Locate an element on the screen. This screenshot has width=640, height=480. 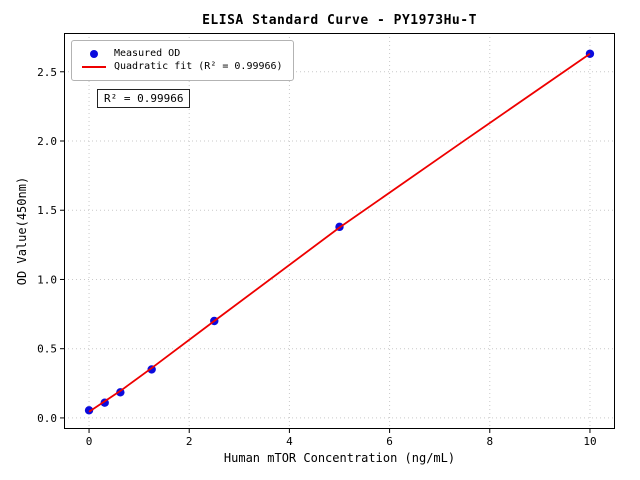
y-axis-label: OD Value(450nm) is located at coordinates (22, 231).